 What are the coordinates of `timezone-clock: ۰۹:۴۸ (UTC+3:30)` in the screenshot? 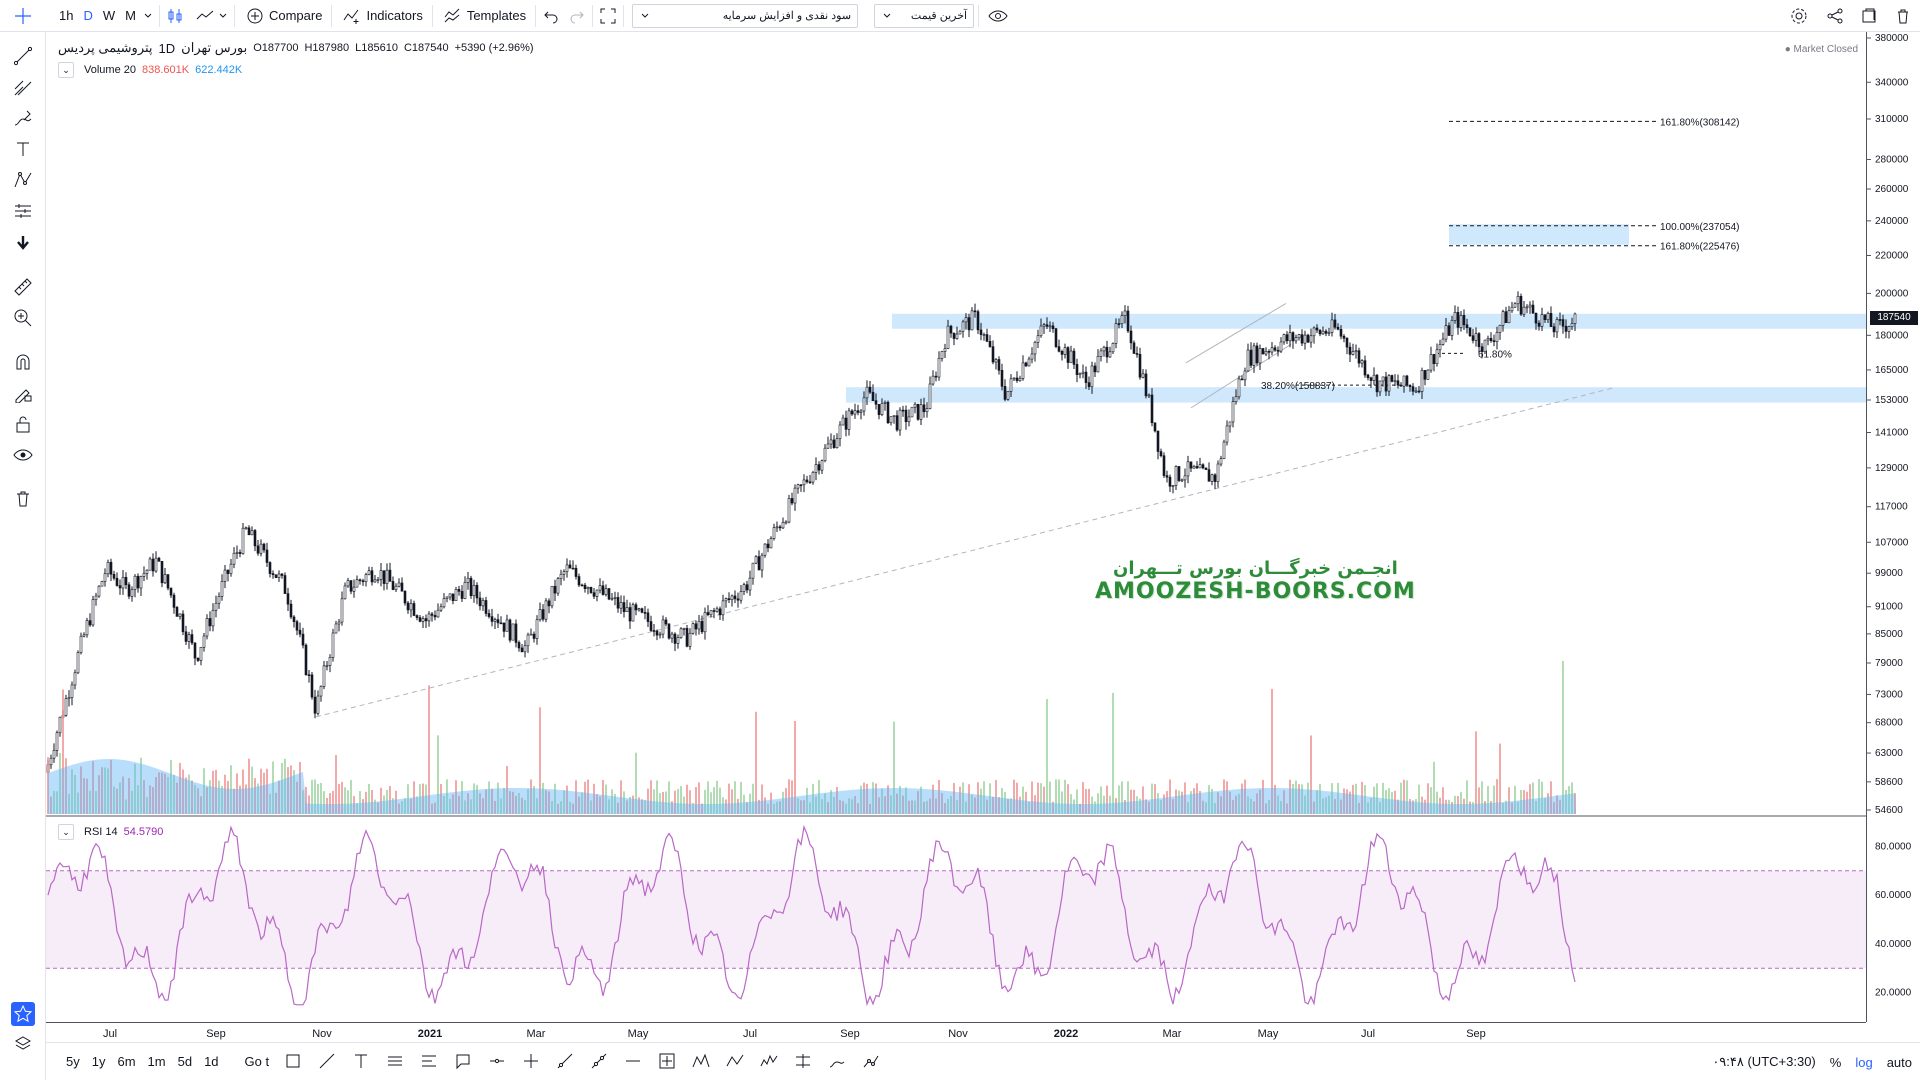 It's located at (1764, 1061).